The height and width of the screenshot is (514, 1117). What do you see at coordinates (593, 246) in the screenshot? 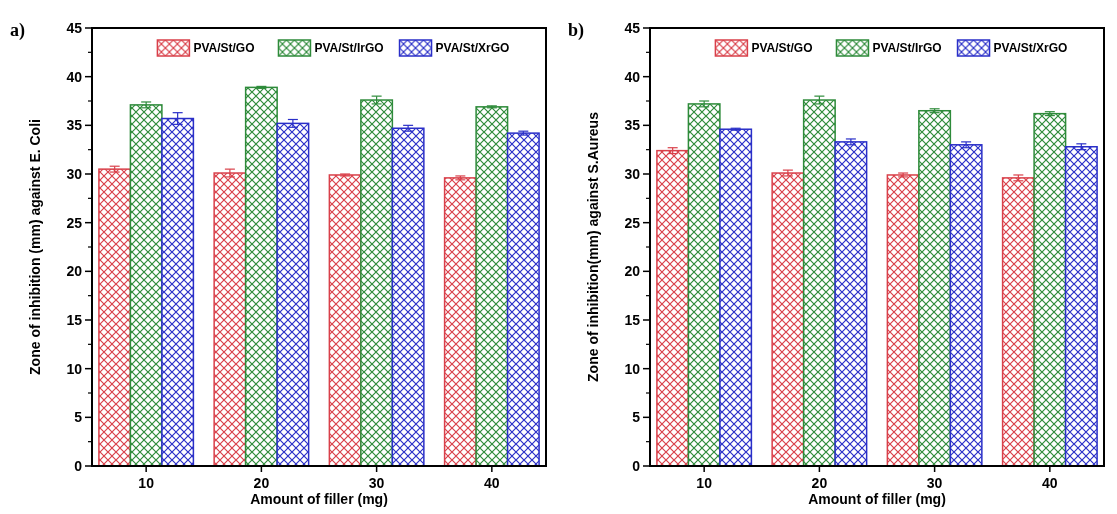
I see `y-axis-title: Zone of inhibition(mm) against S.Aureus` at bounding box center [593, 246].